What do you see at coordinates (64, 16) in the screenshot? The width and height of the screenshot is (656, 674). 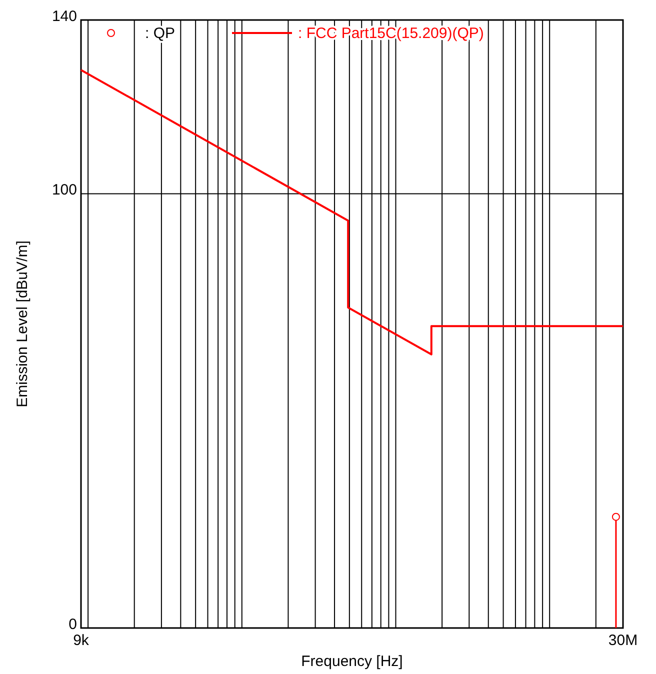 I see `y-tick-label: 140` at bounding box center [64, 16].